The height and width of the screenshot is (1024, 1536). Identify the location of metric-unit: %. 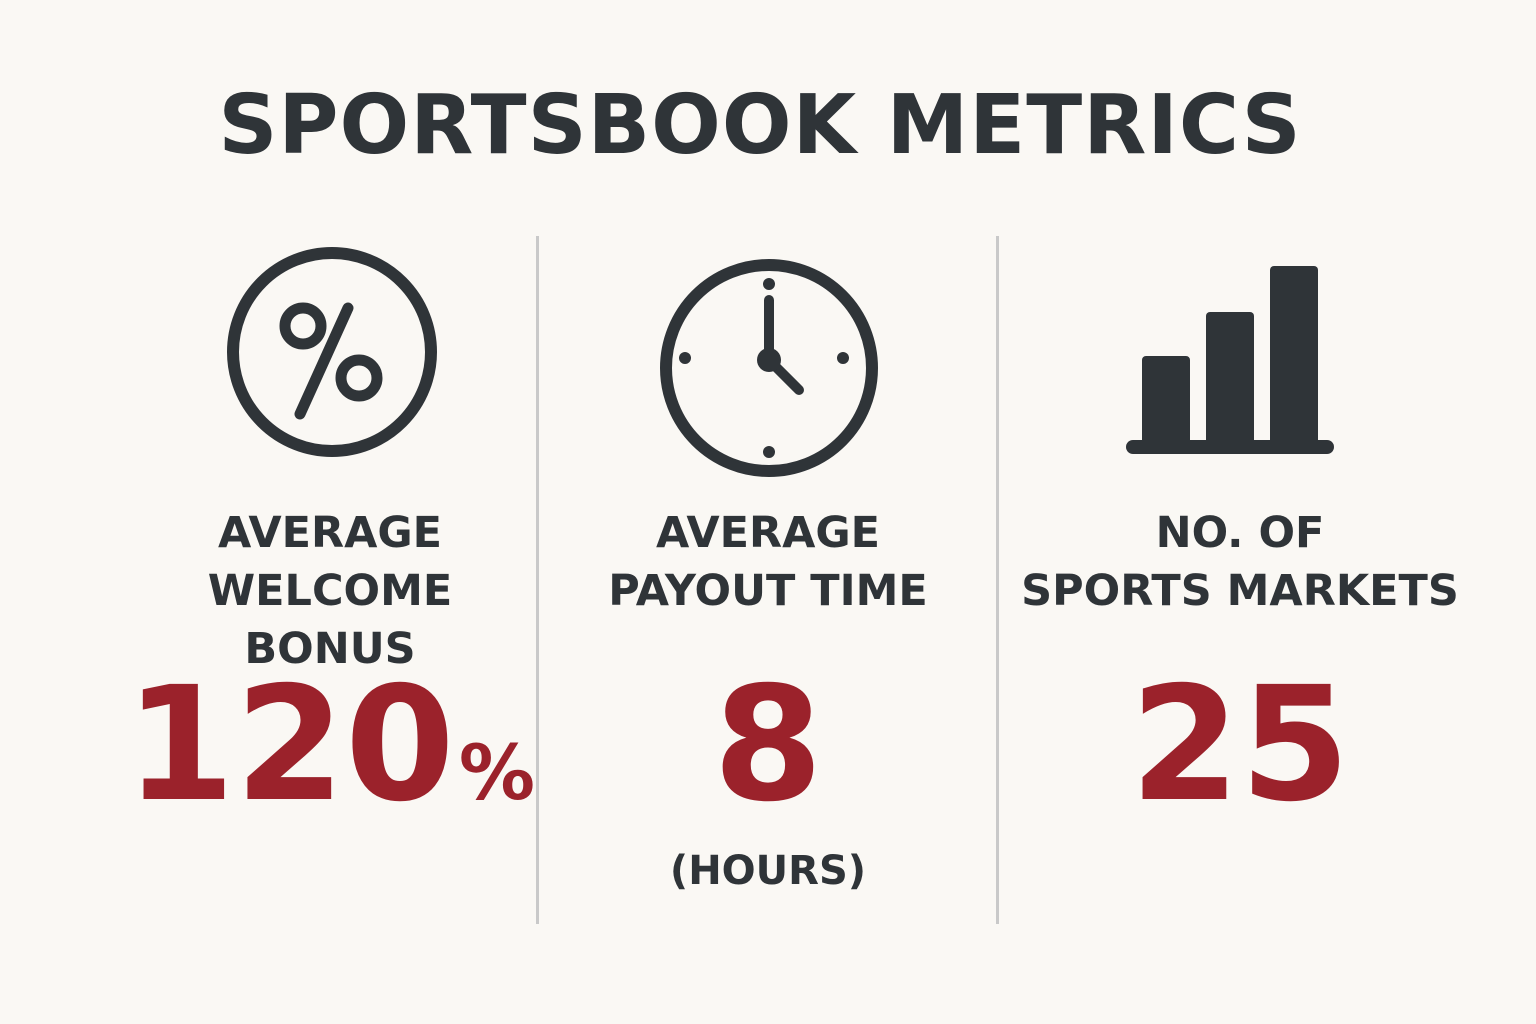
(496, 772).